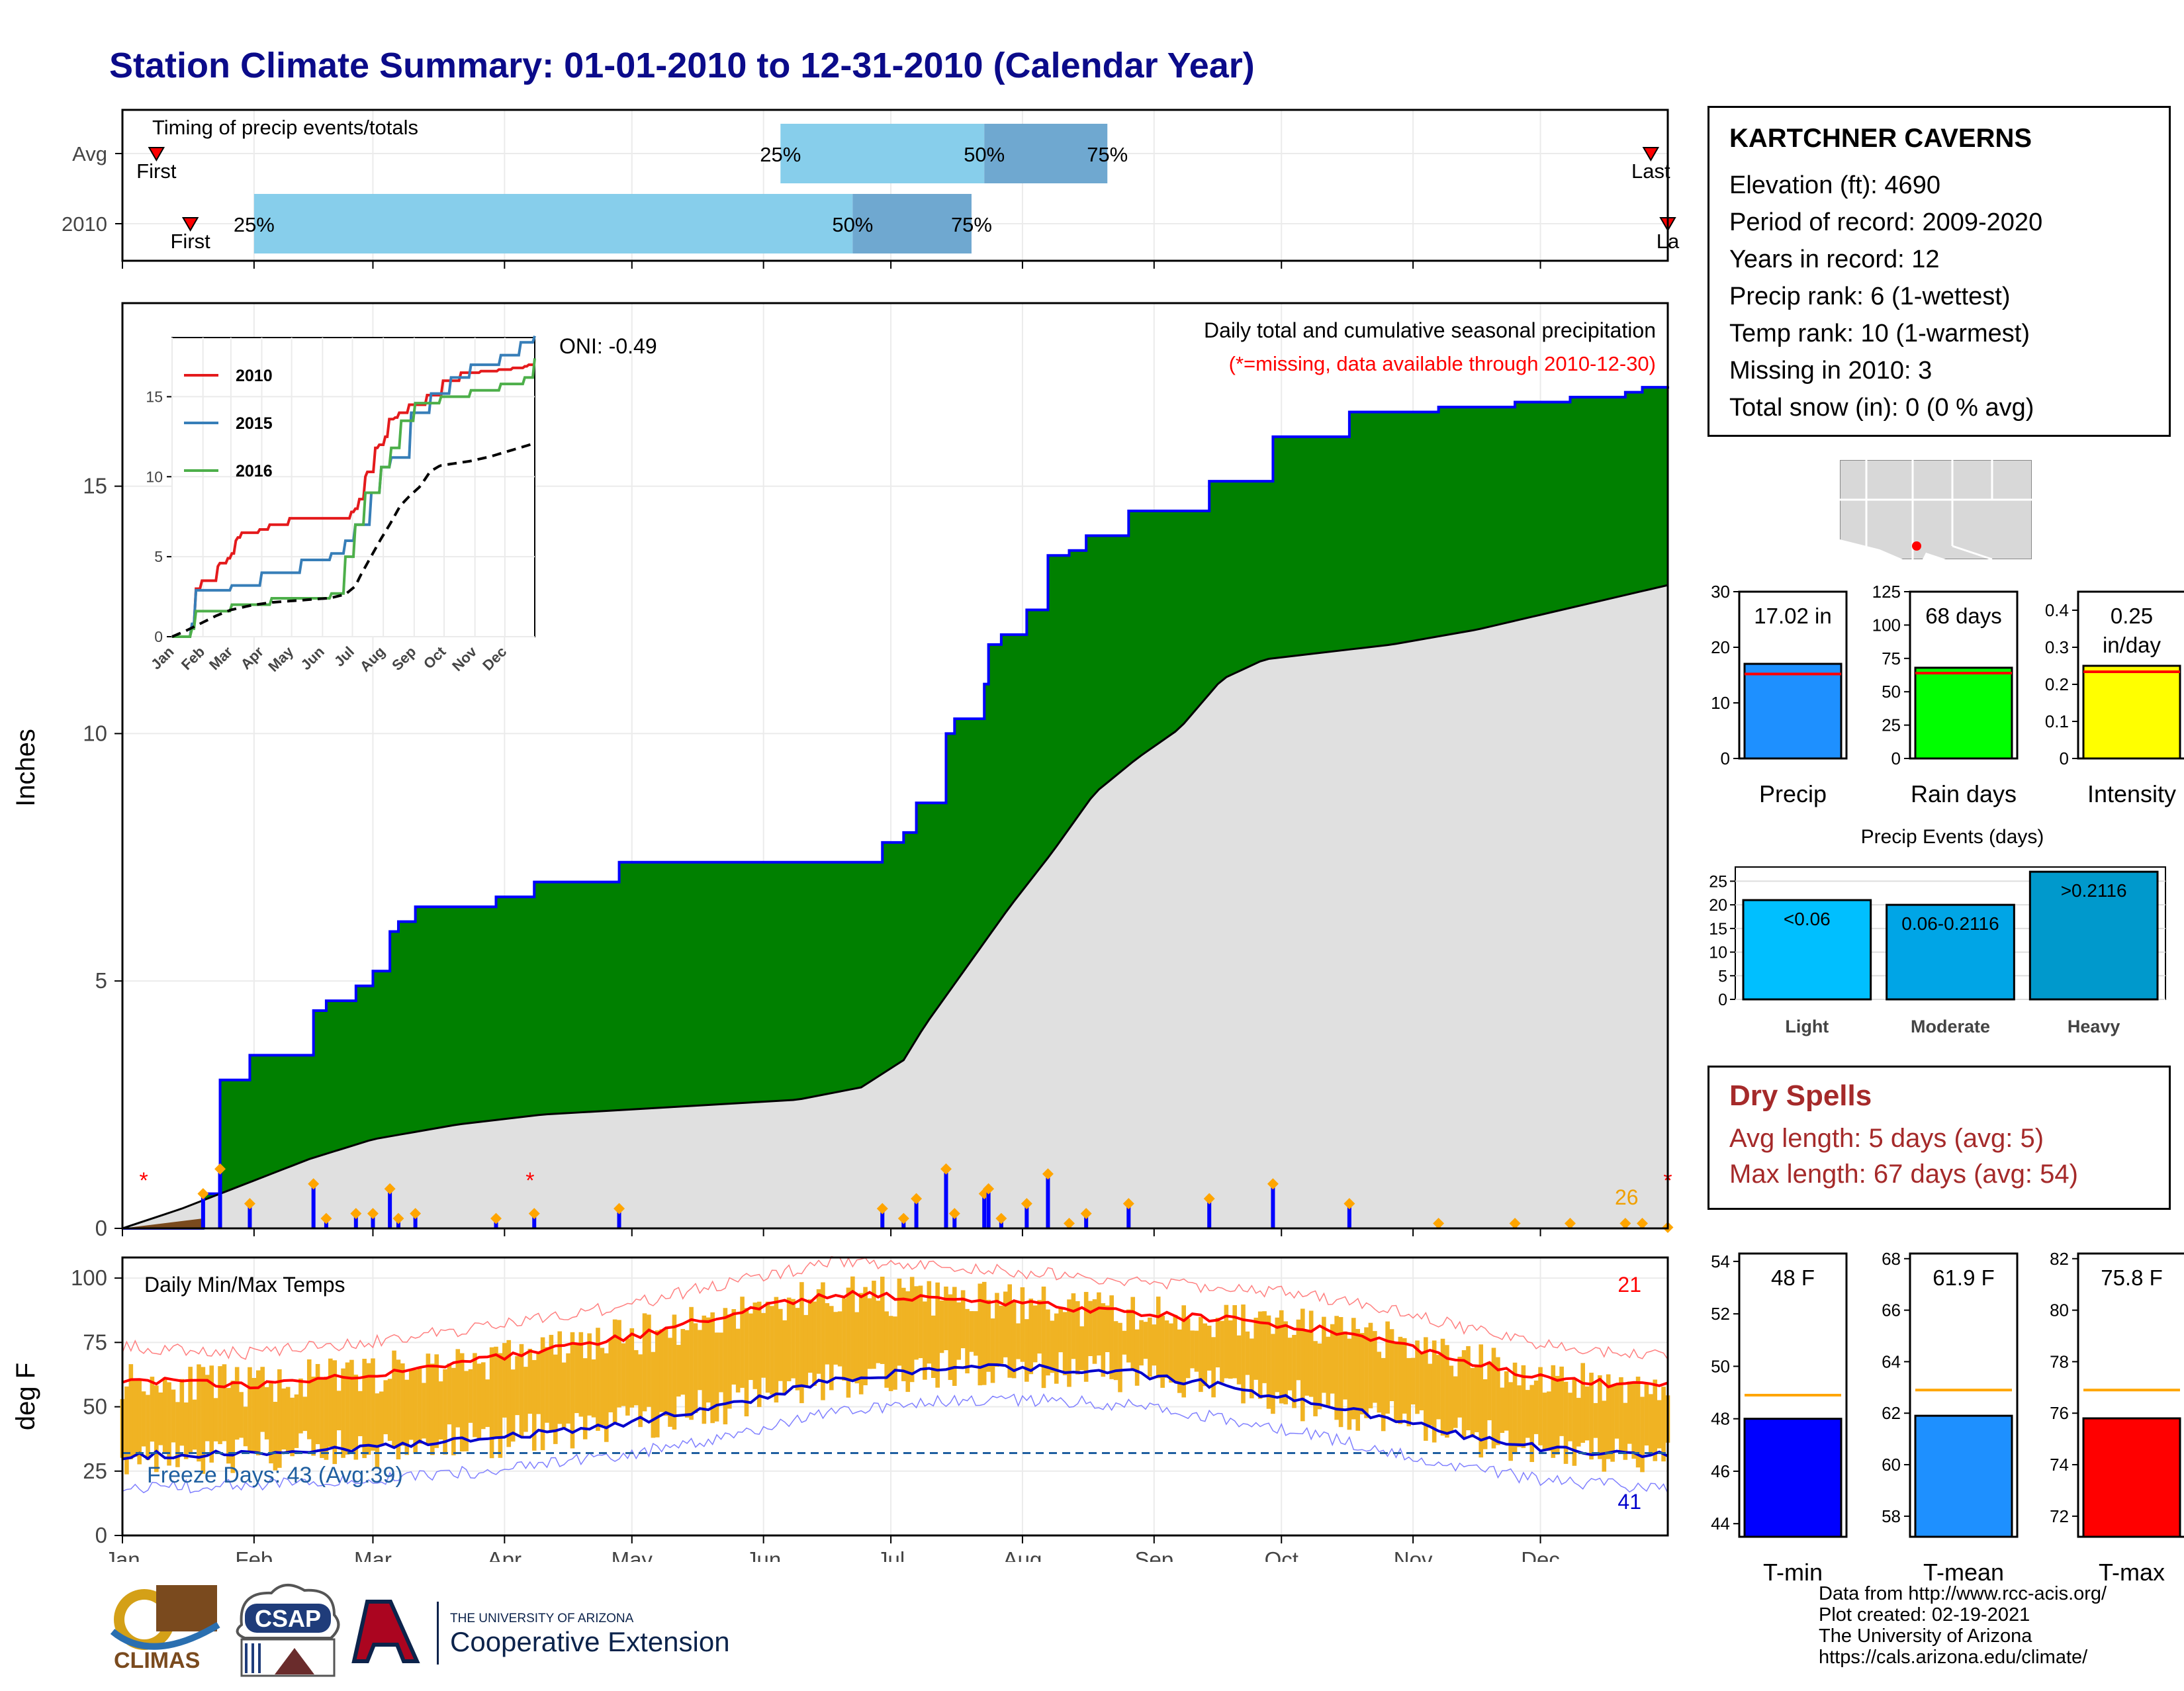 The image size is (2184, 1691). I want to click on intensity-summary-value-label: 0.25, so click(2132, 616).